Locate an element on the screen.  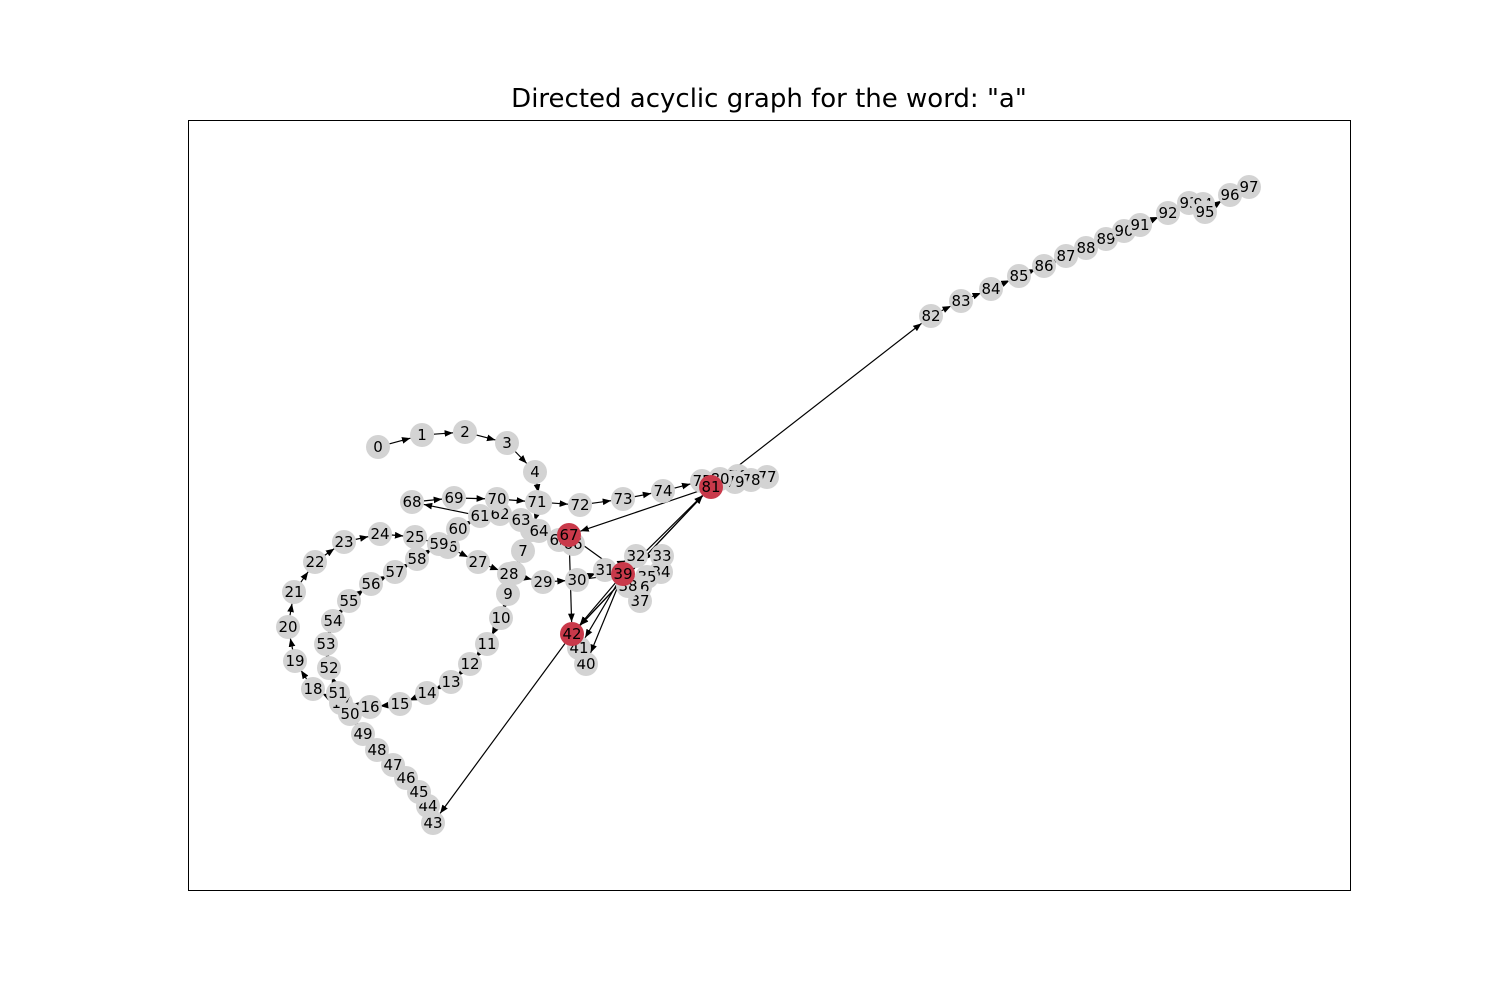
node-label: 71 is located at coordinates (536, 502).